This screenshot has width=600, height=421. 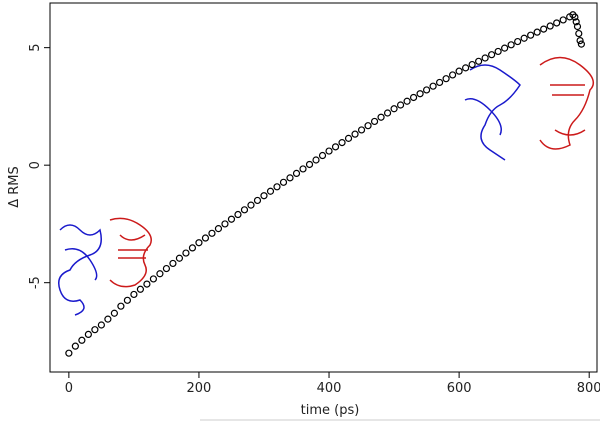 I want to click on x-tick-label: 600, so click(x=459, y=388).